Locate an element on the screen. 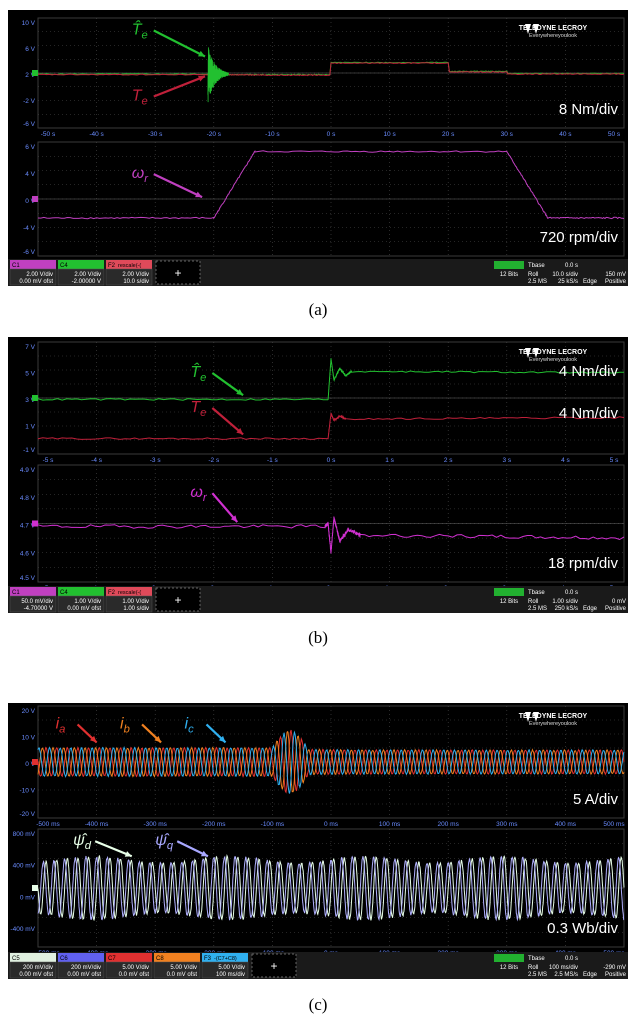 The image size is (636, 1023). hd-badge-b is located at coordinates (509, 592).